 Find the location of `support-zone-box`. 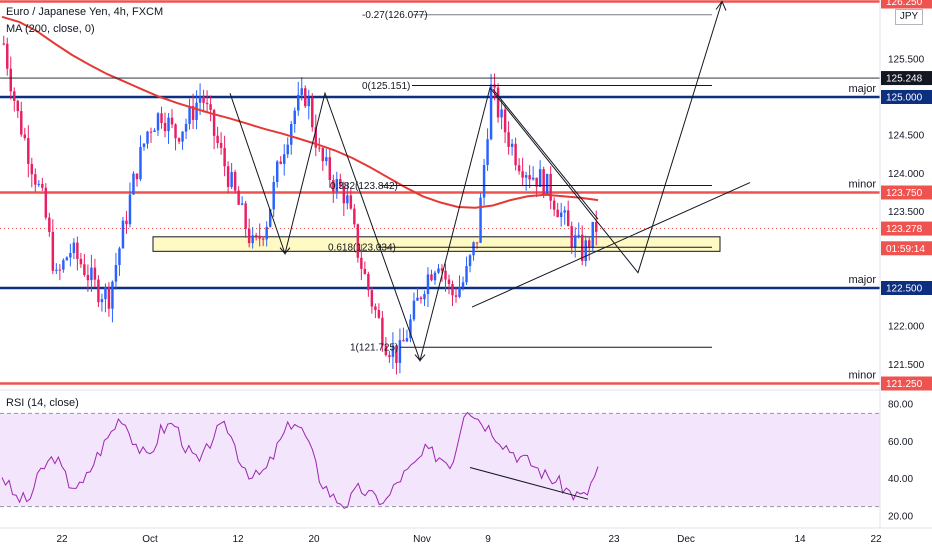

support-zone-box is located at coordinates (436, 244).